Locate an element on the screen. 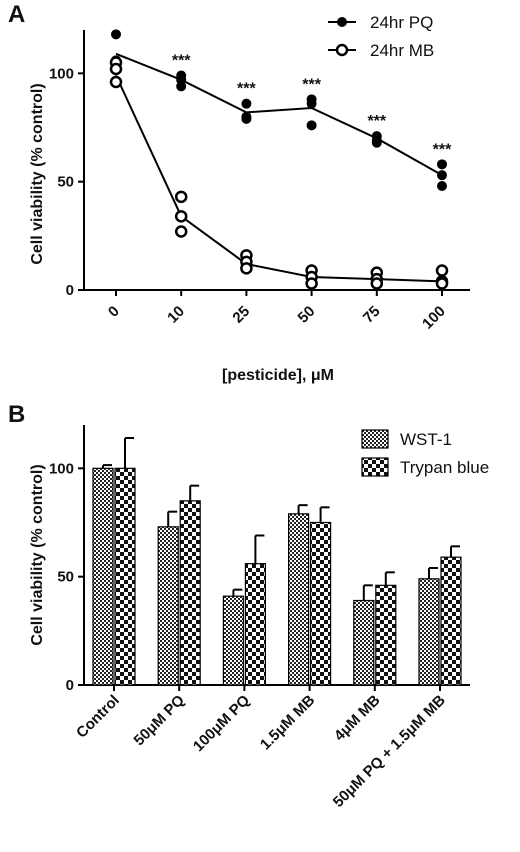  panel-b-x-tick-label: 1.5μM MB is located at coordinates (288, 723).